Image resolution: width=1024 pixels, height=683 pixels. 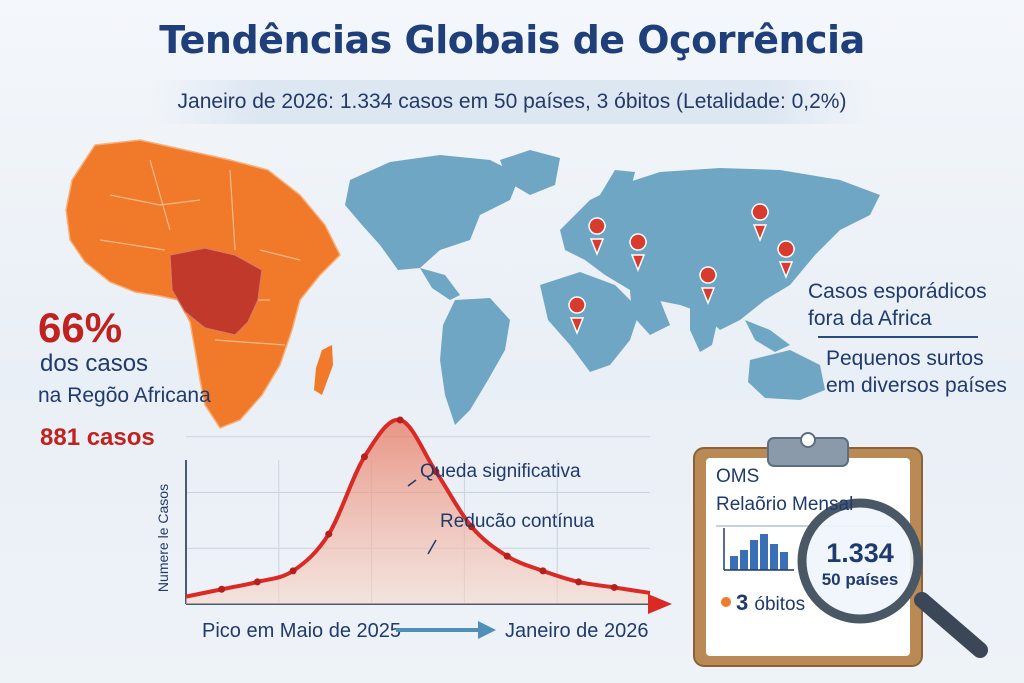 What do you see at coordinates (590, 322) in the screenshot?
I see `west-africa-map-part` at bounding box center [590, 322].